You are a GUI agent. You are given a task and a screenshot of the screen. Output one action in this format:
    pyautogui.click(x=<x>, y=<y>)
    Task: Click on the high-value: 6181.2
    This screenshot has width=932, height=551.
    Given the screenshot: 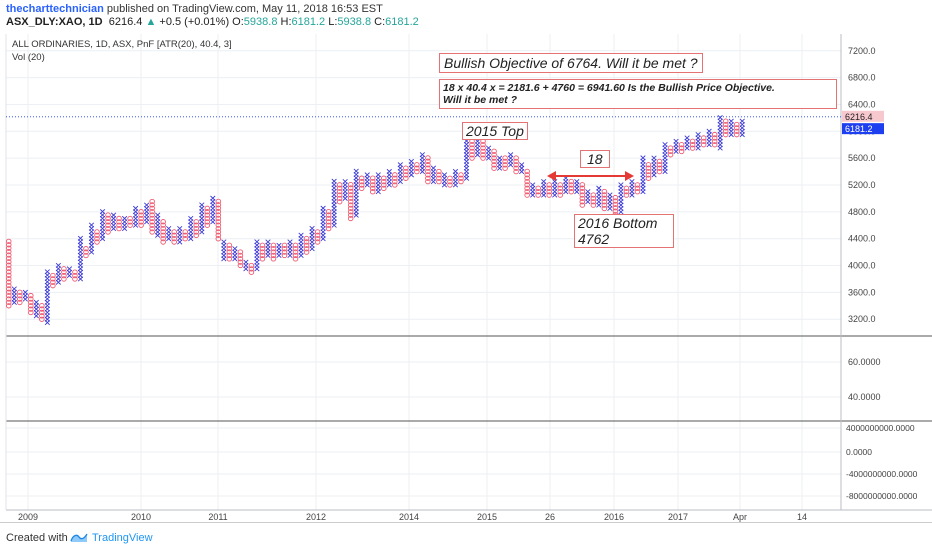 What is the action you would take?
    pyautogui.click(x=308, y=22)
    